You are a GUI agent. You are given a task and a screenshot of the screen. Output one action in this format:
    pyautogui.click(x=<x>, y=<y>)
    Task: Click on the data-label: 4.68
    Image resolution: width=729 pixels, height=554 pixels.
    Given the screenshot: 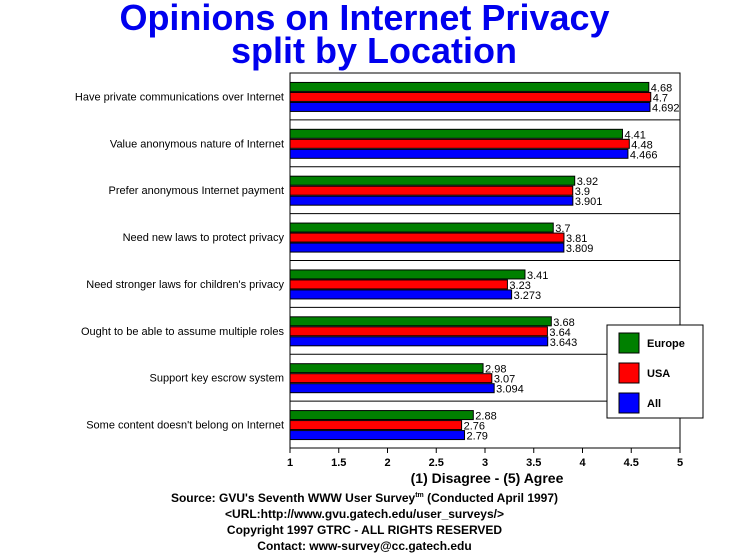 What is the action you would take?
    pyautogui.click(x=661, y=88)
    